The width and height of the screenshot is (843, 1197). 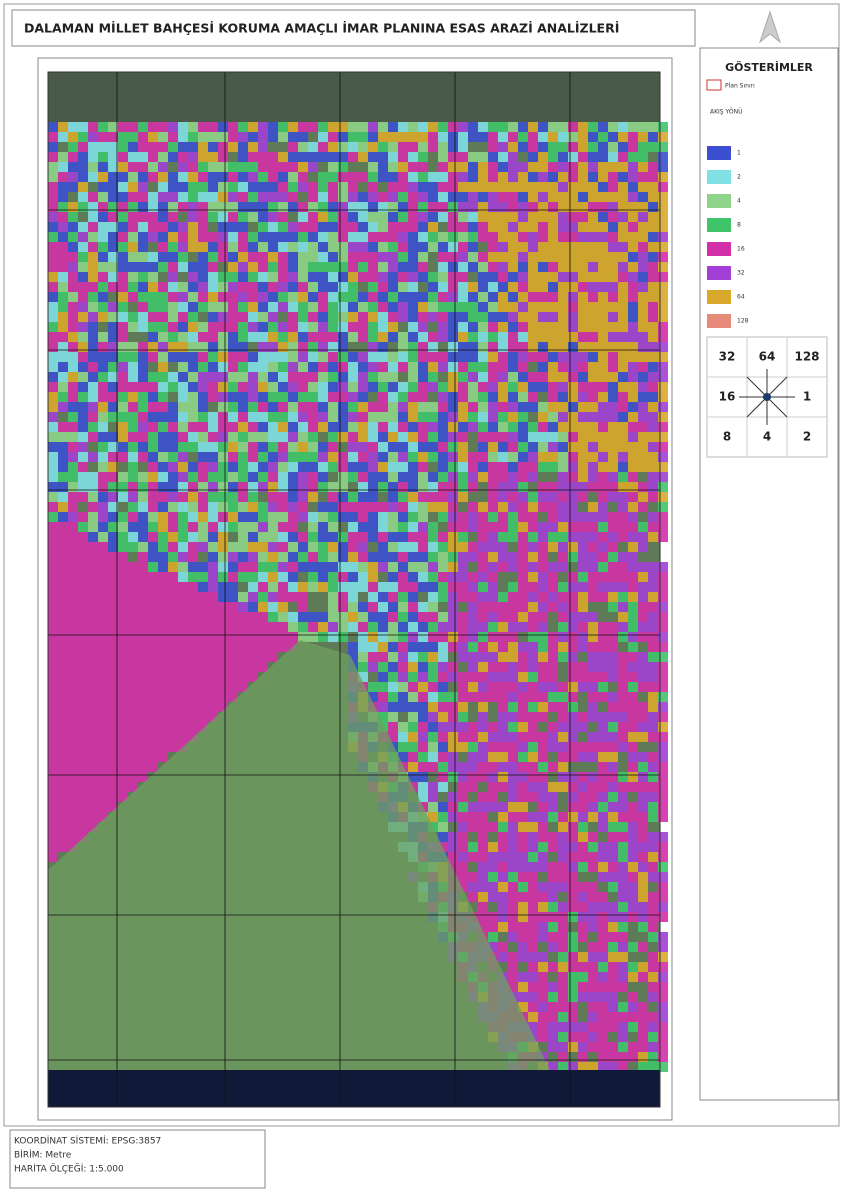 What do you see at coordinates (69, 1169) in the screenshot?
I see `info-line: HARİTA ÖLÇEĞİ: 1:5.000` at bounding box center [69, 1169].